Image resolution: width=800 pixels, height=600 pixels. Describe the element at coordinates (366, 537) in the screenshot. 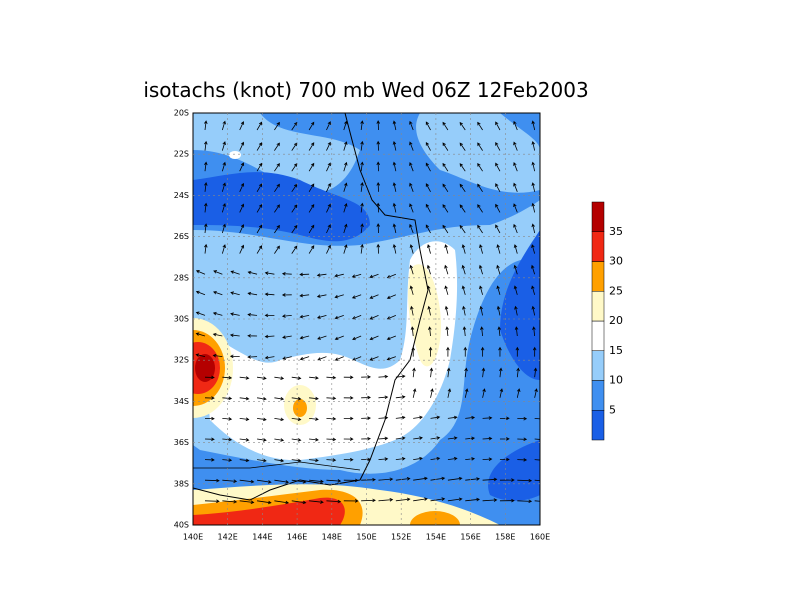

I see `lon-label: 150E` at that location.